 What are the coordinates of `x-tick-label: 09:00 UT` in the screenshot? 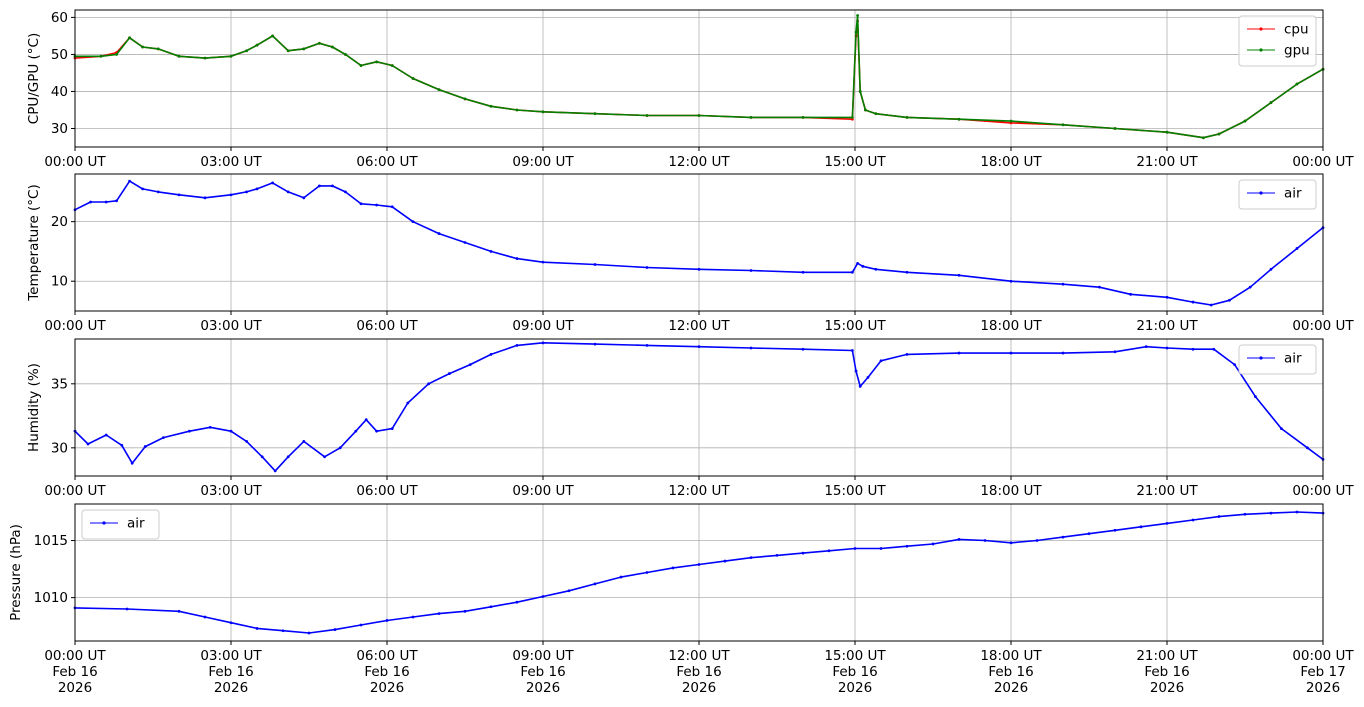 It's located at (543, 326).